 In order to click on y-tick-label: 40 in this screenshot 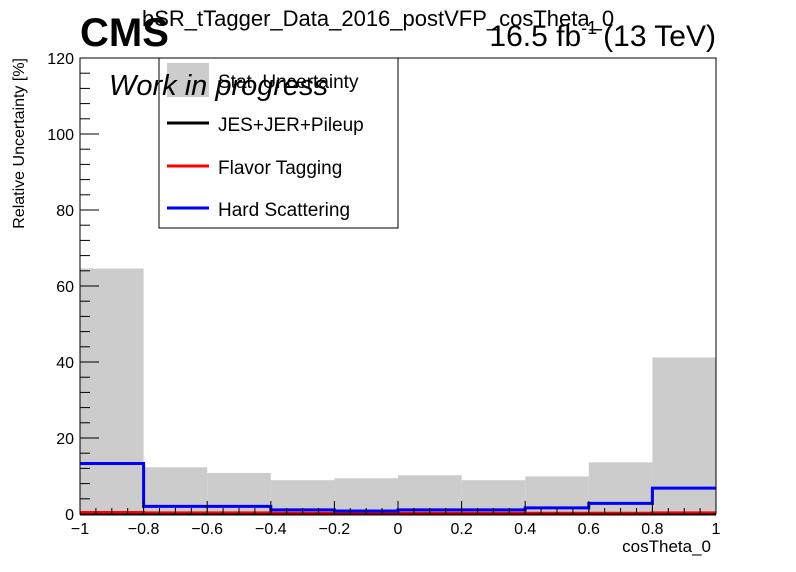, I will do `click(65, 363)`.